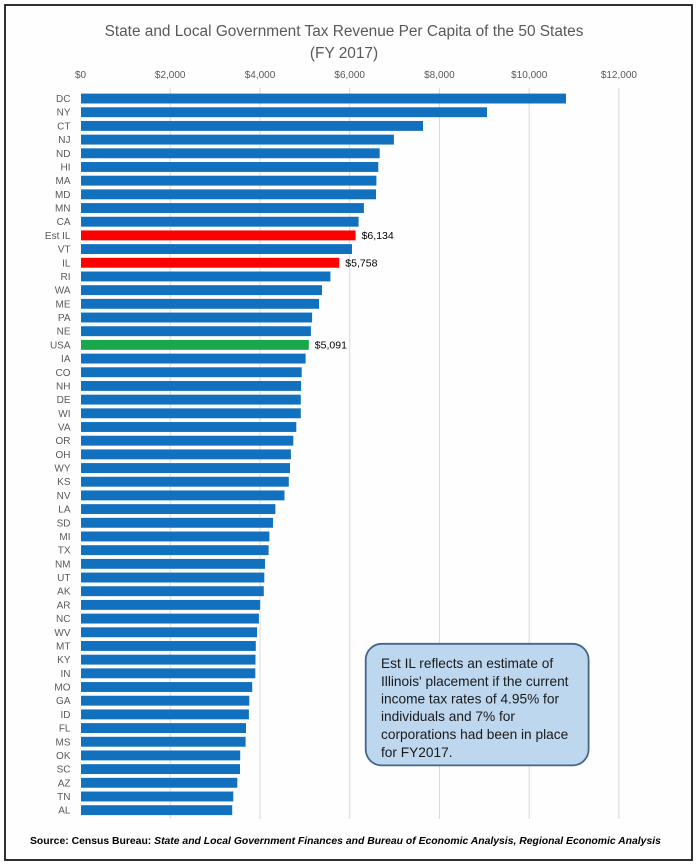 Image resolution: width=700 pixels, height=864 pixels. What do you see at coordinates (64, 400) in the screenshot?
I see `svg-text: DE` at bounding box center [64, 400].